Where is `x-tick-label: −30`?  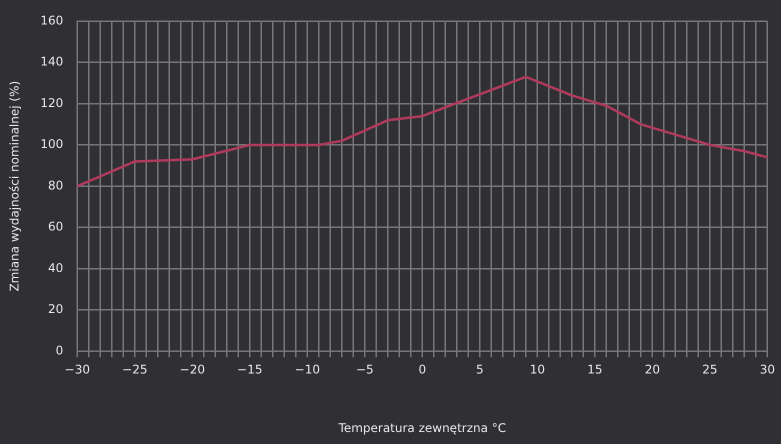 x-tick-label: −30 is located at coordinates (77, 369).